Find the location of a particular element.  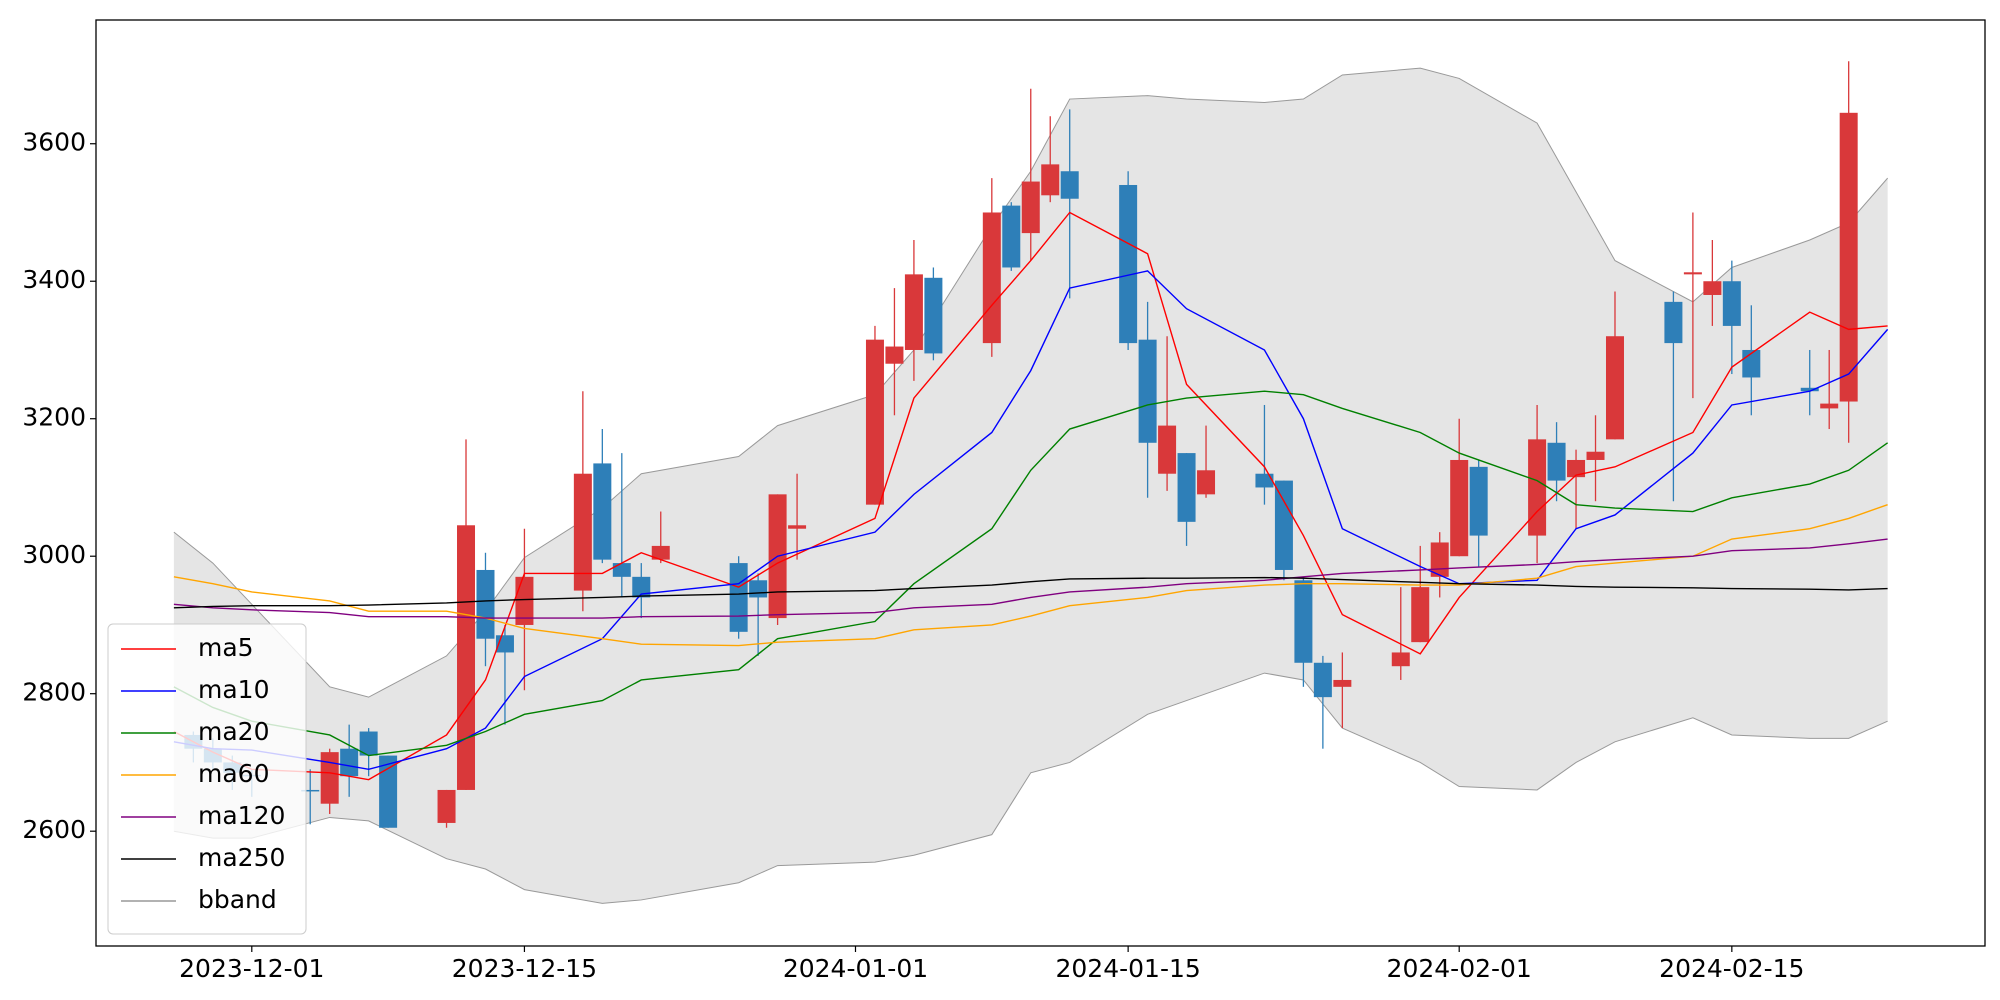

y-tick-label: 2600 is located at coordinates (54, 829).